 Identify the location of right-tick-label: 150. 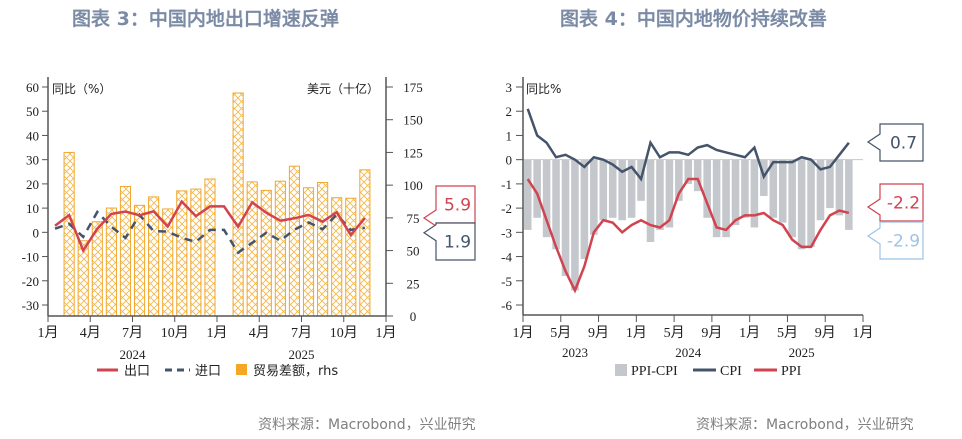
(413, 120).